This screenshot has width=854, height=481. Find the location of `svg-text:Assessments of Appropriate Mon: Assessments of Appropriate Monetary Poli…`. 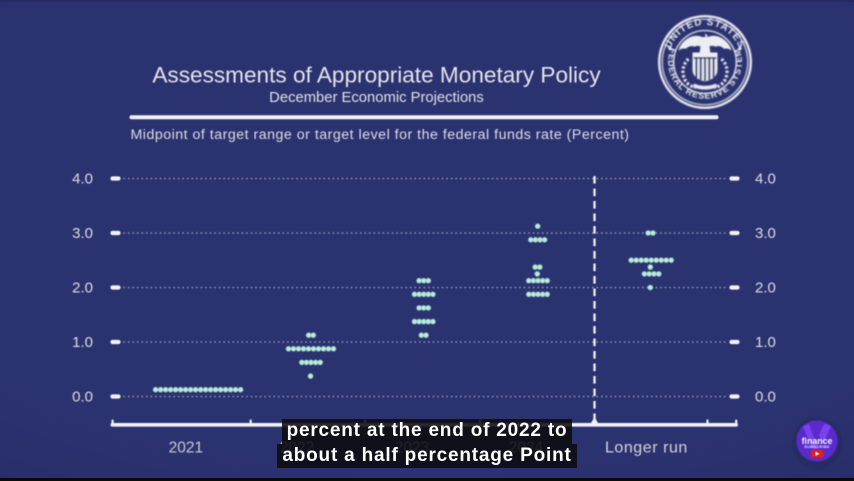

svg-text:Assessments of Appropriate Mon: Assessments of Appropriate Monetary Poli… is located at coordinates (376, 75).